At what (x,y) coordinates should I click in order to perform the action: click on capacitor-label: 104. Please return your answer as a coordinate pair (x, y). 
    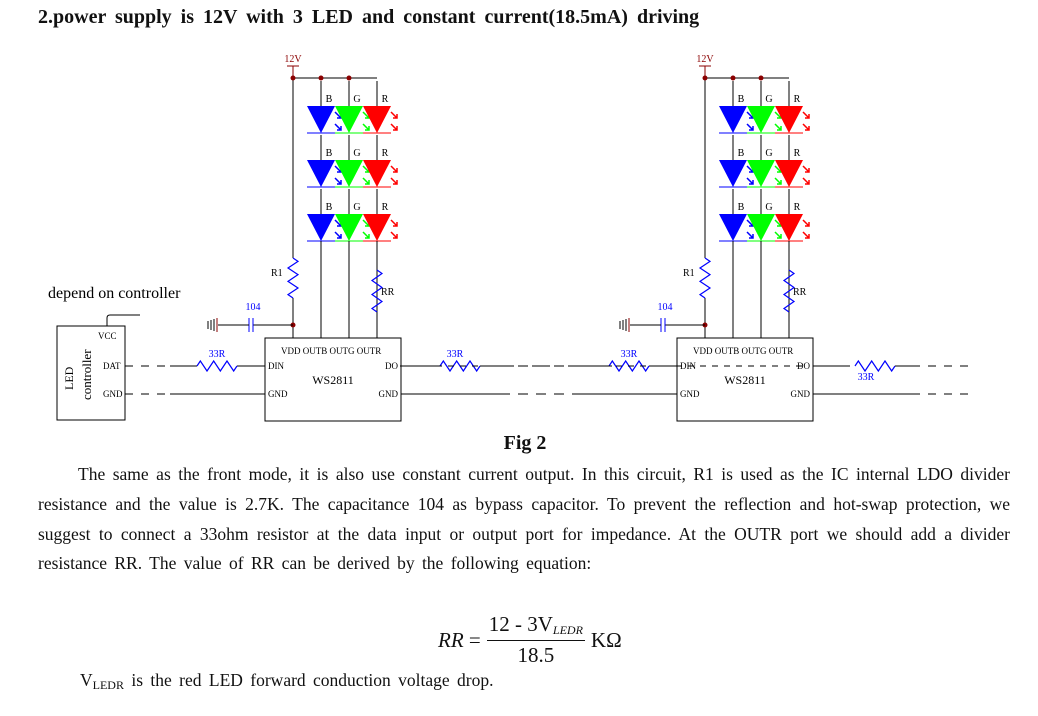
    Looking at the image, I should click on (665, 307).